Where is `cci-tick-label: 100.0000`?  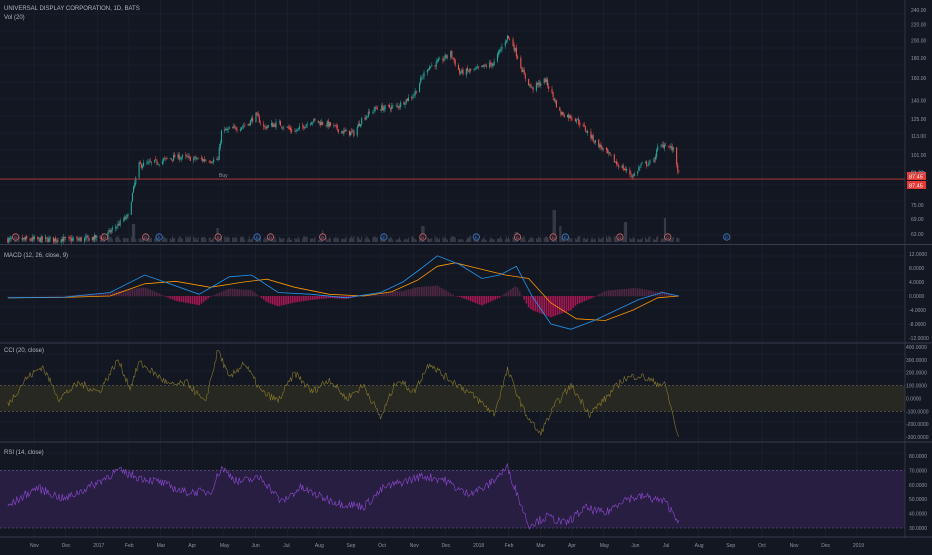 cci-tick-label: 100.0000 is located at coordinates (916, 387).